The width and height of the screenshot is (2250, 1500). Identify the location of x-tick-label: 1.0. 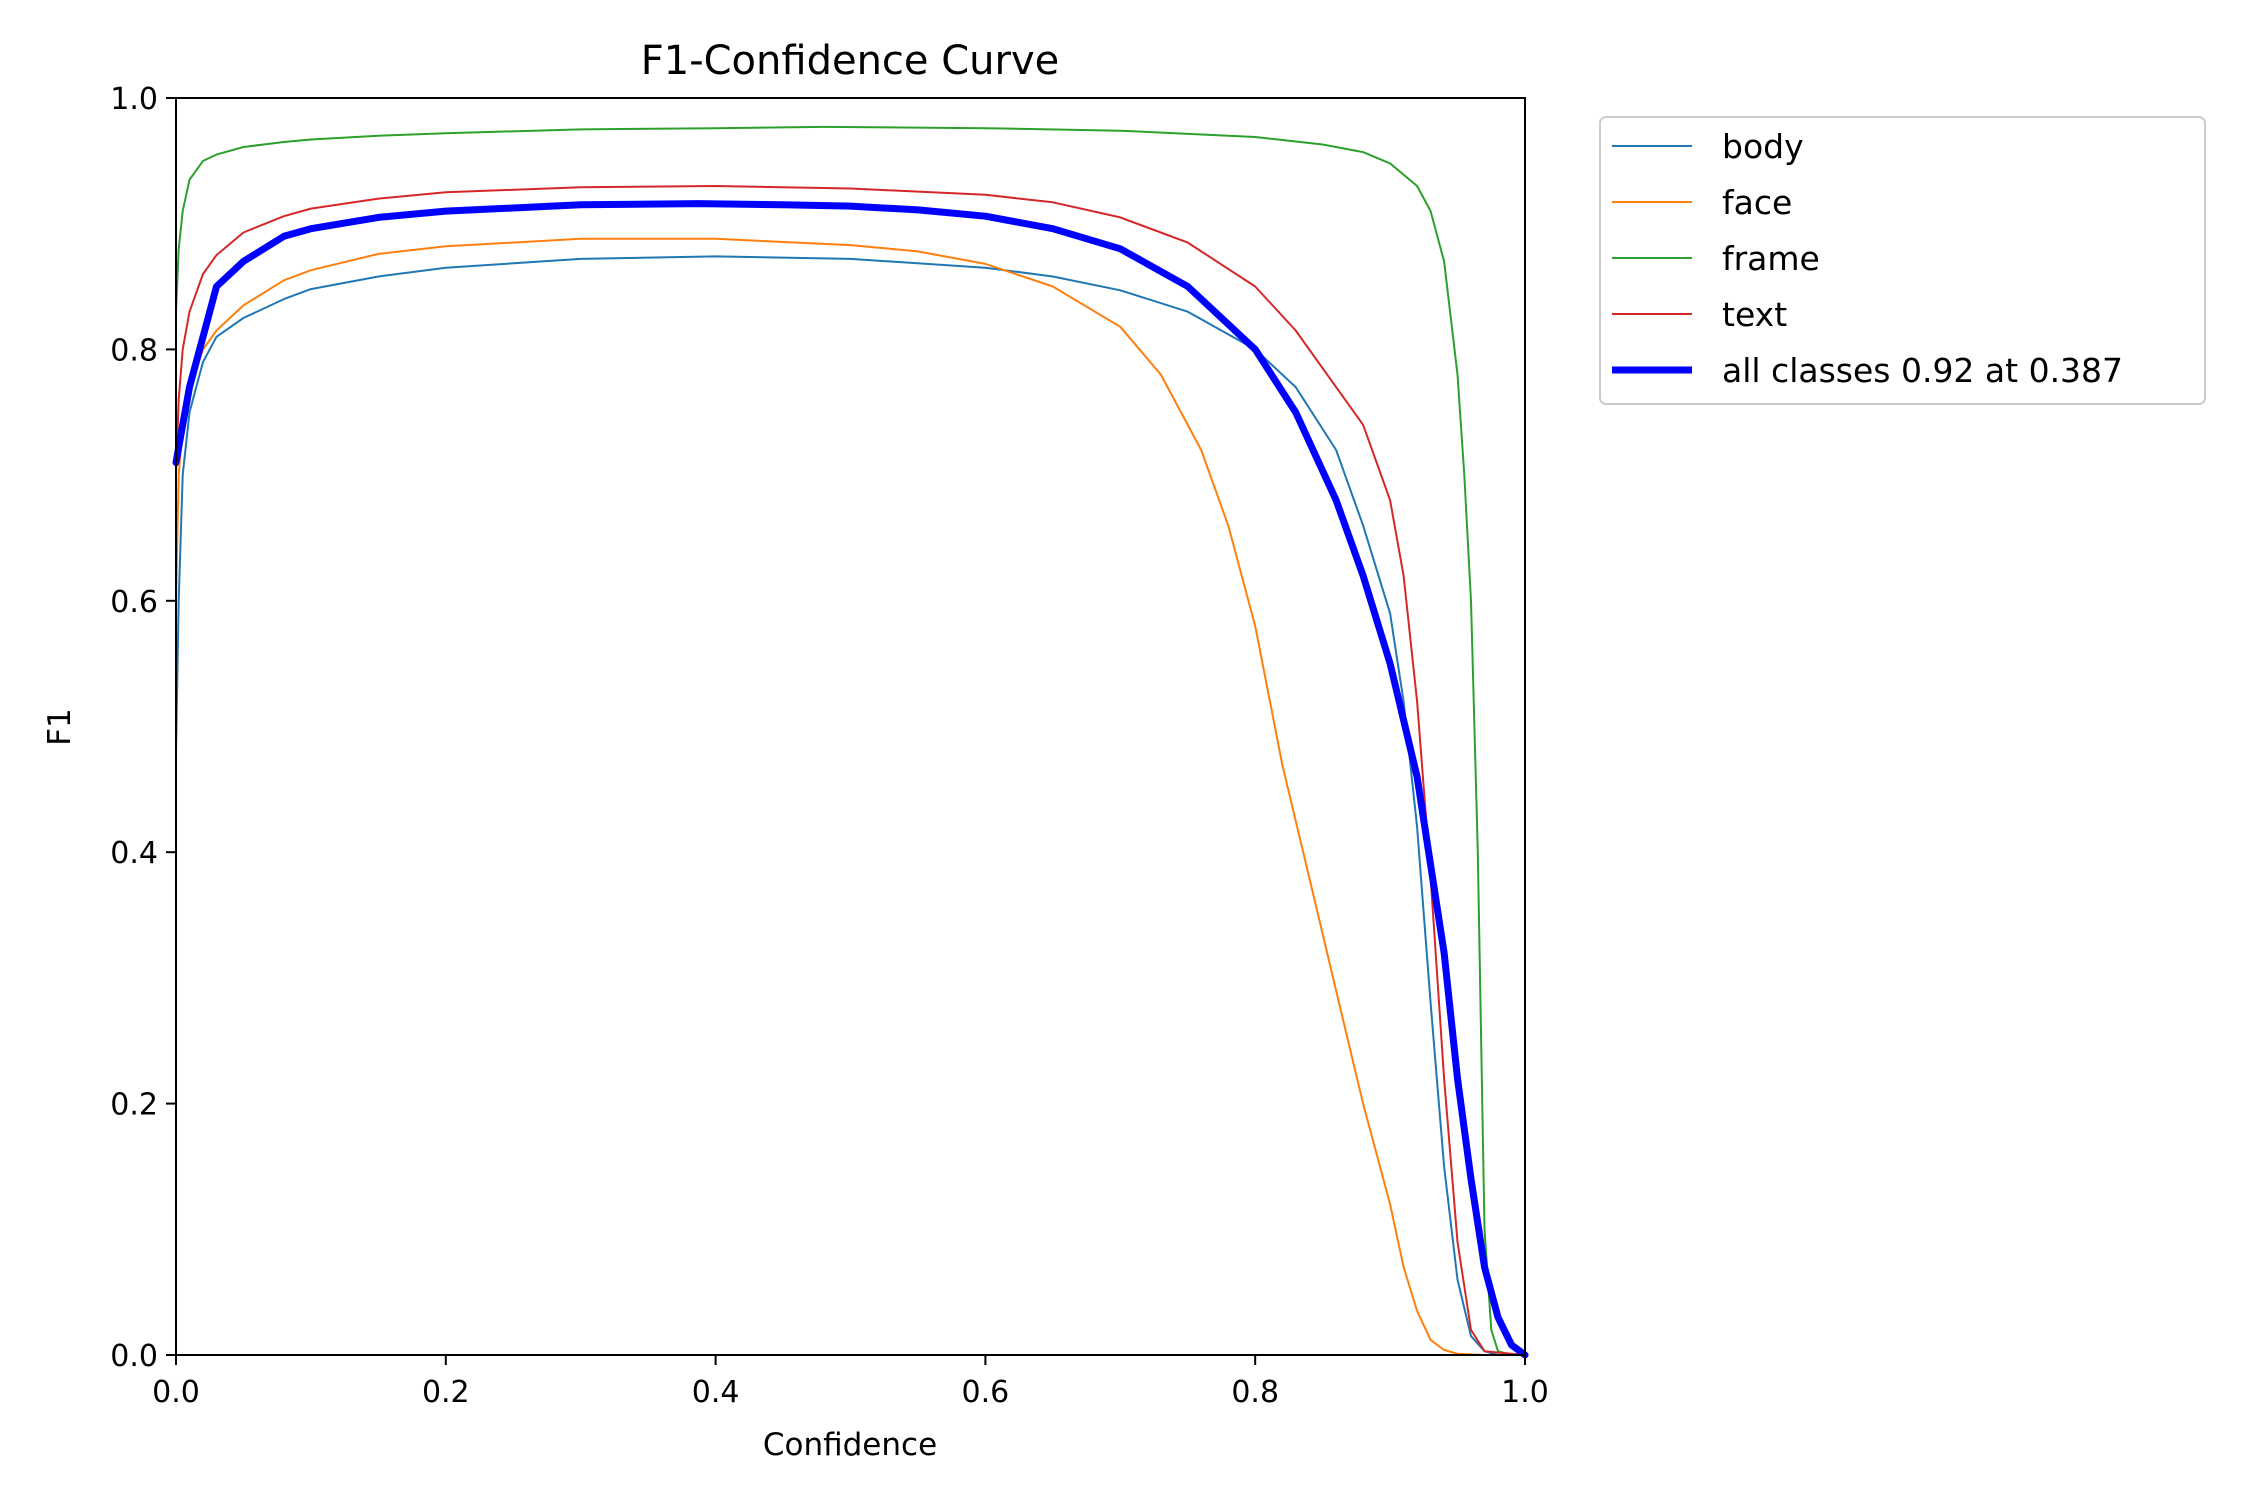
(1525, 1392).